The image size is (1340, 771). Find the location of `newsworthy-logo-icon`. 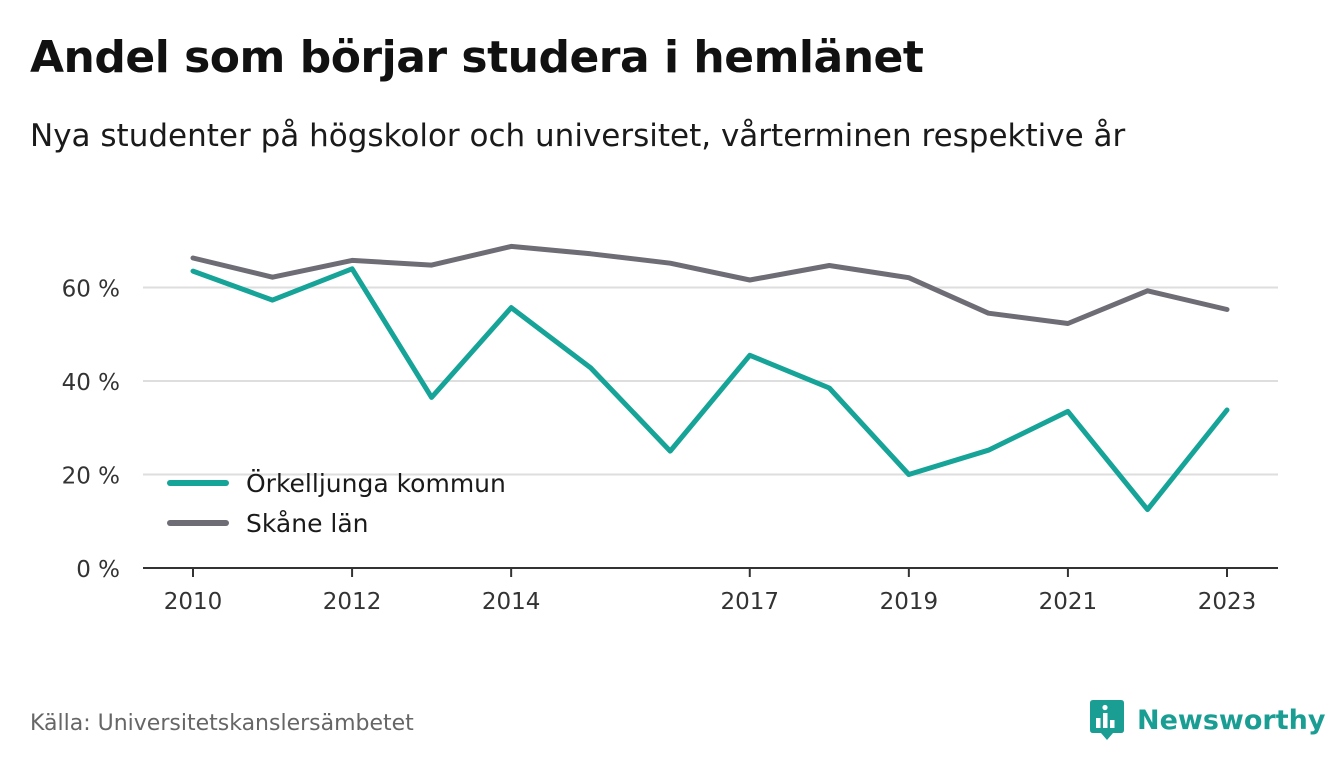

newsworthy-logo-icon is located at coordinates (1107, 720).